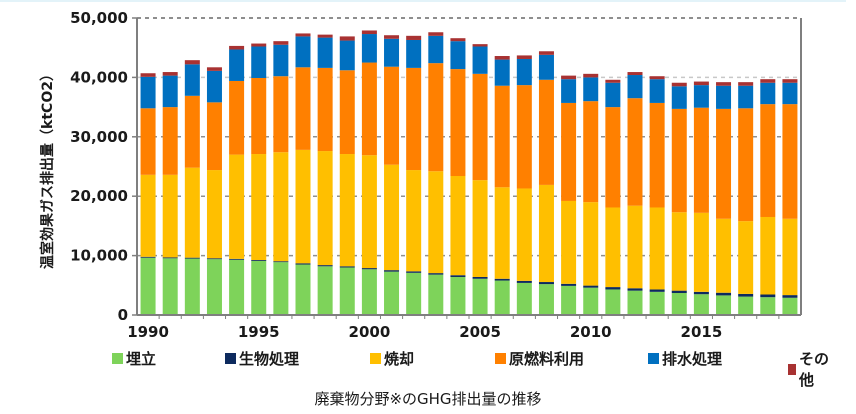  What do you see at coordinates (724, 198) in the screenshot?
I see `bar-stack-2016` at bounding box center [724, 198].